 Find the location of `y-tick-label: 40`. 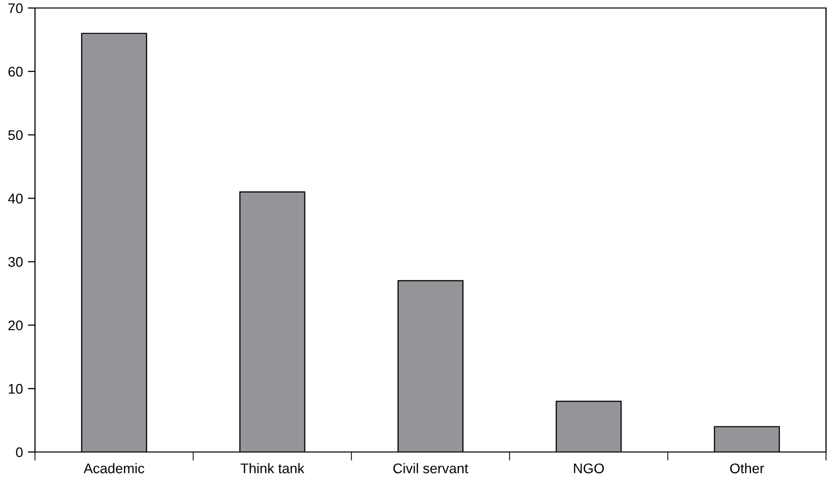

y-tick-label: 40 is located at coordinates (15, 199).